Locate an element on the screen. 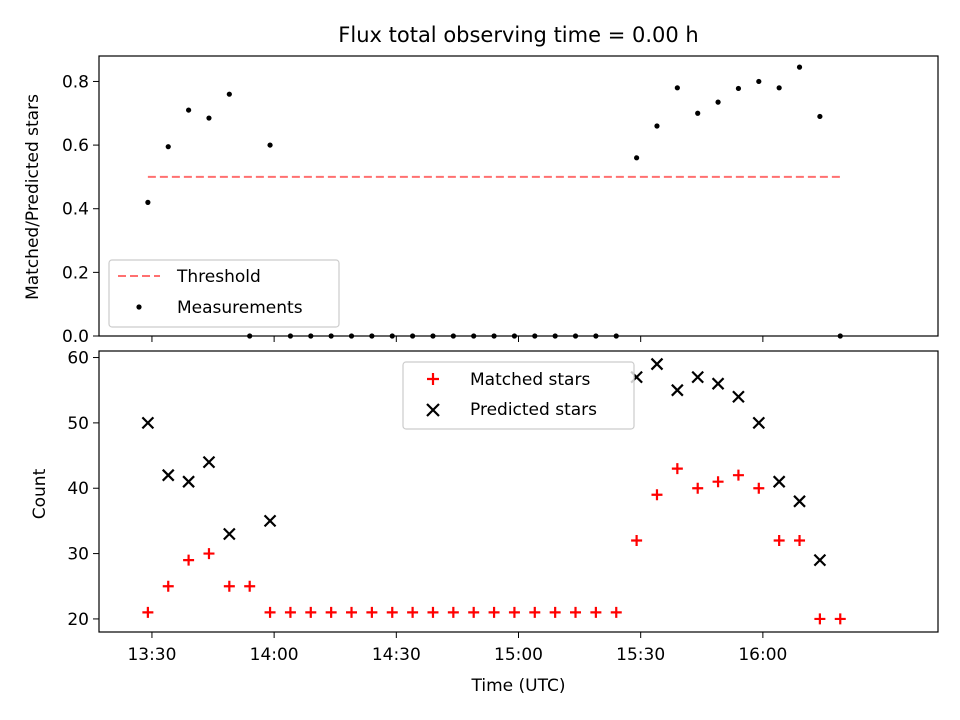 The height and width of the screenshot is (720, 960). y-tick-label: 0.6 is located at coordinates (75, 146).